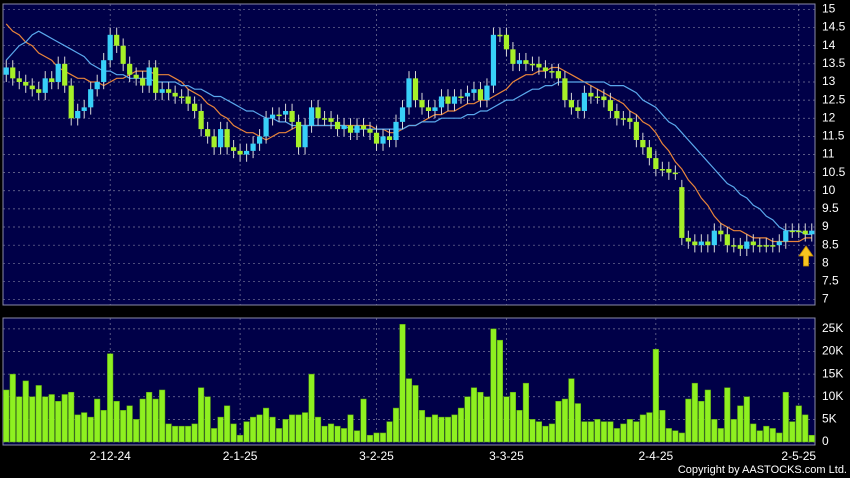 The height and width of the screenshot is (478, 850). Describe the element at coordinates (506, 456) in the screenshot. I see `x-tick-label: 3-3-25` at that location.